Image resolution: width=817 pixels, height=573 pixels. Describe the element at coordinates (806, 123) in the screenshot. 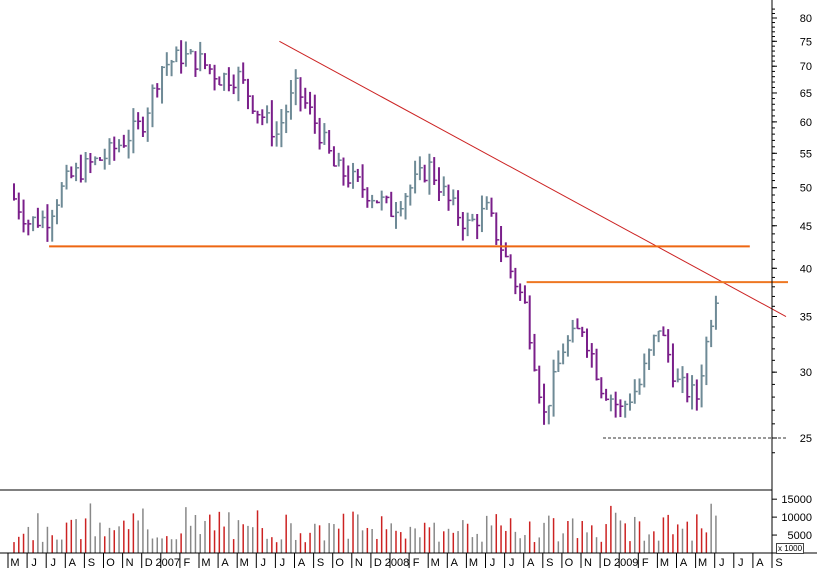

I see `y-tick-label: 60` at that location.